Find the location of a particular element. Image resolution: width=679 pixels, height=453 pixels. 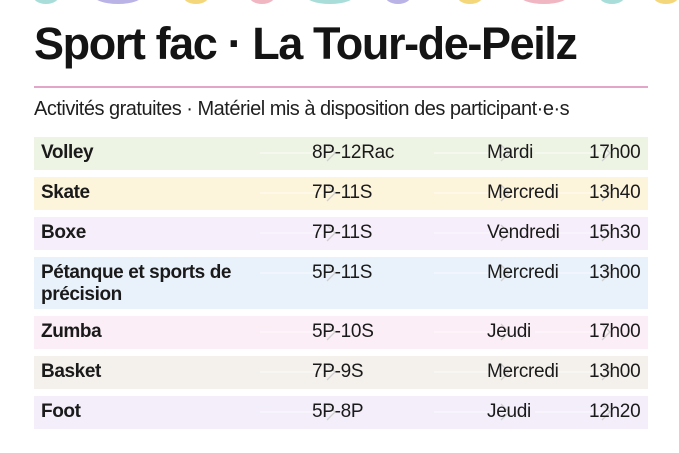

activity-level: 8P-12Rac is located at coordinates (353, 152).